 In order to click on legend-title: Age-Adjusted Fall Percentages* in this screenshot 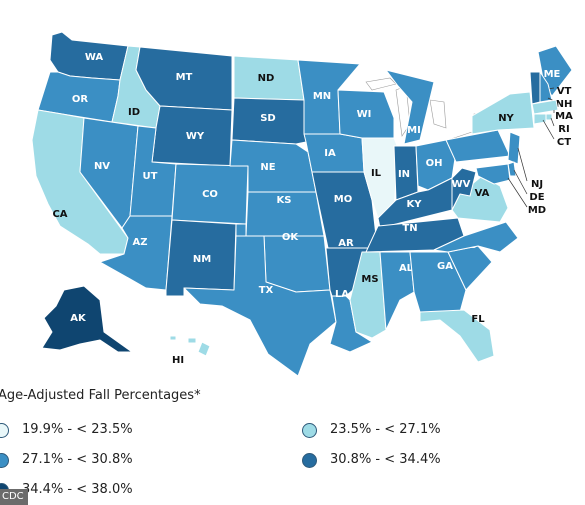, I will do `click(100, 395)`.